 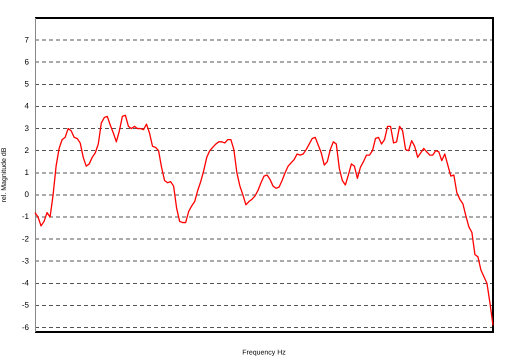 What do you see at coordinates (26, 305) in the screenshot?
I see `y-tick-label: -5` at bounding box center [26, 305].